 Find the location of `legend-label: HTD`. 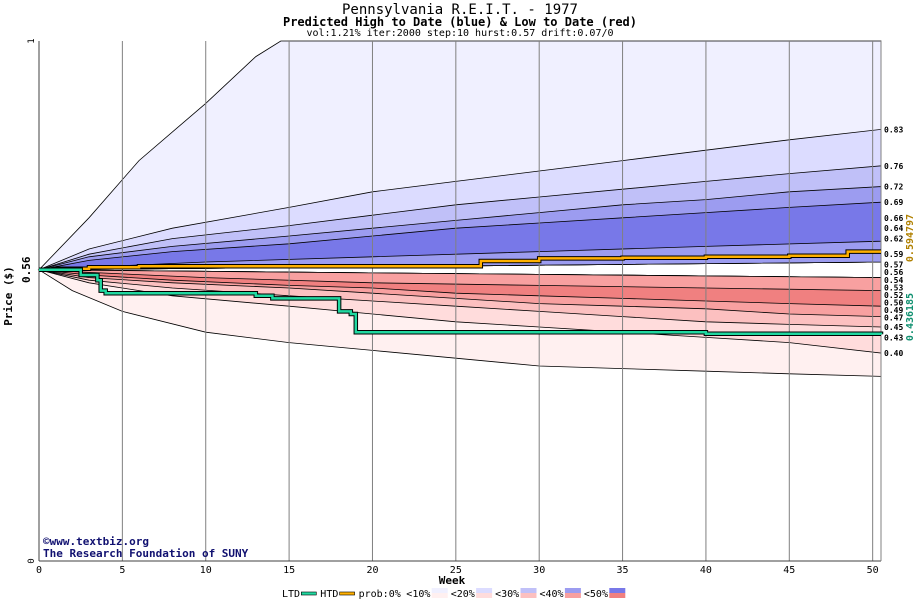

legend-label: HTD is located at coordinates (329, 594).